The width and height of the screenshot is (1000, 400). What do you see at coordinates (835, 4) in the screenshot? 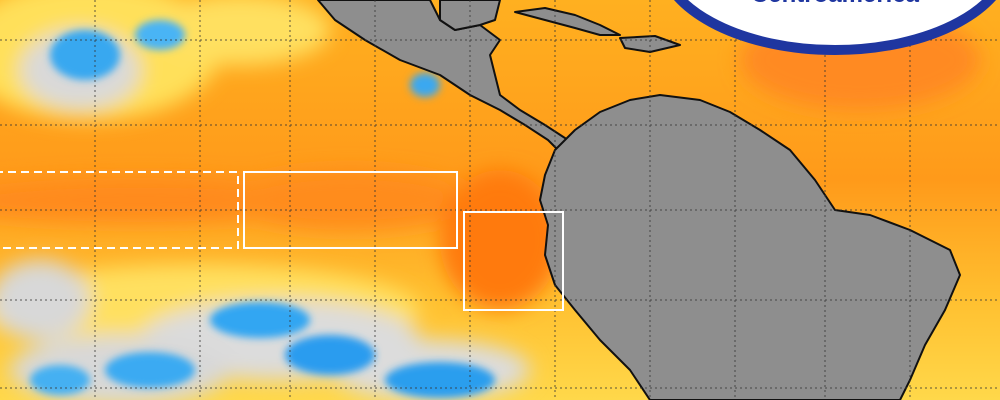
I see `logo-text: Centroamérica` at bounding box center [835, 4].